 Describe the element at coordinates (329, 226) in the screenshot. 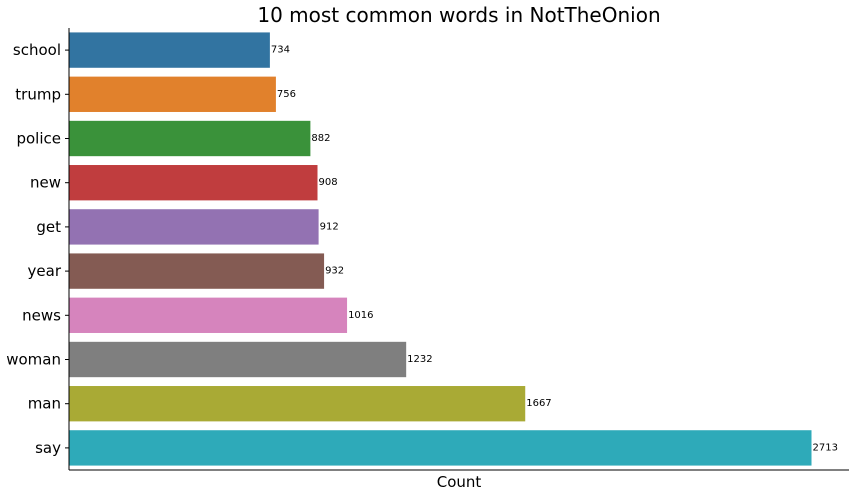

I see `data-label: 912` at that location.